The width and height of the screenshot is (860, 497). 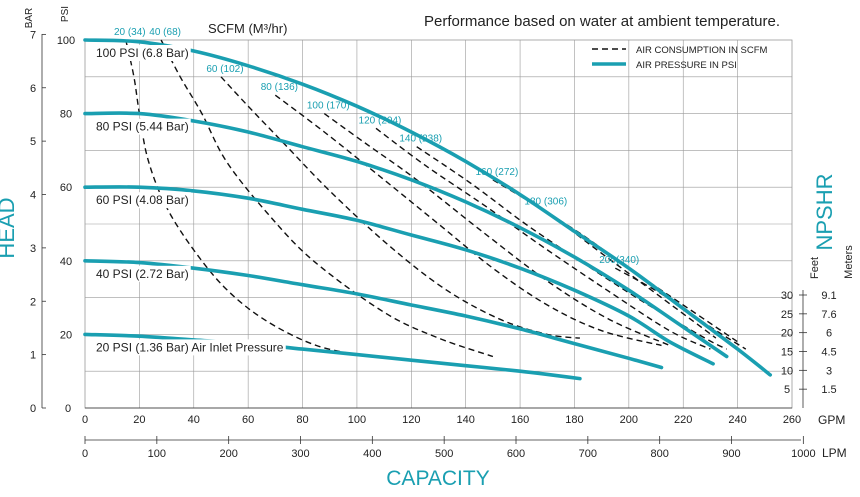 I want to click on pressure-curve-label: 60 PSI (4.08 Bar), so click(x=142, y=200).